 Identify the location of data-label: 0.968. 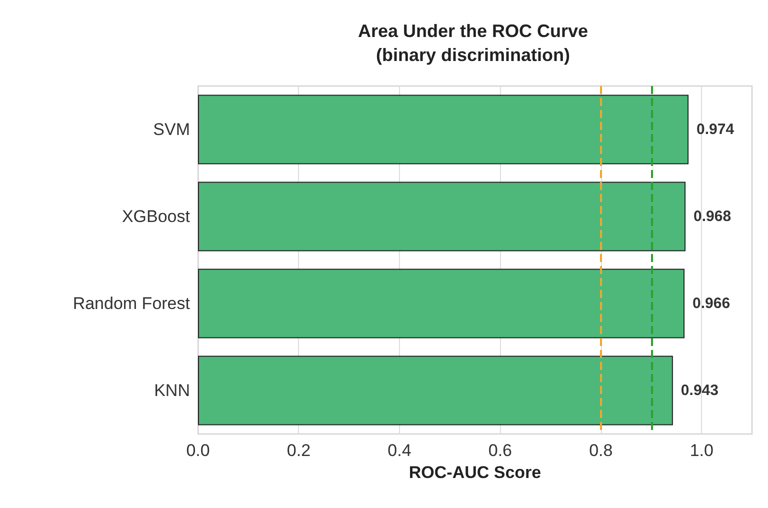
(713, 216).